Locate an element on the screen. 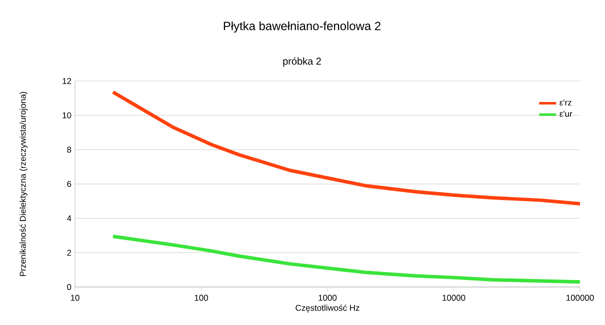 The image size is (605, 325). x-axis-title: Częstotliwość Hz is located at coordinates (328, 308).